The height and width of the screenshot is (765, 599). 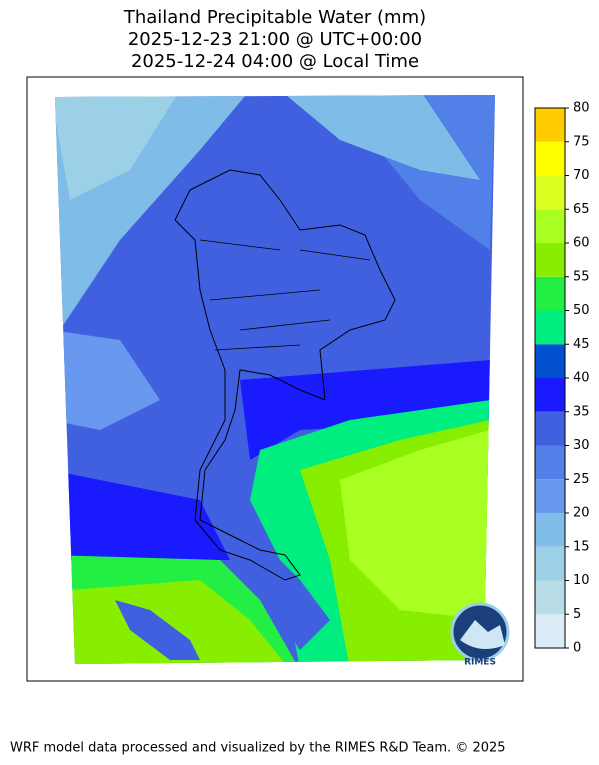 I want to click on colorbar-tick-label: 0, so click(x=577, y=648).